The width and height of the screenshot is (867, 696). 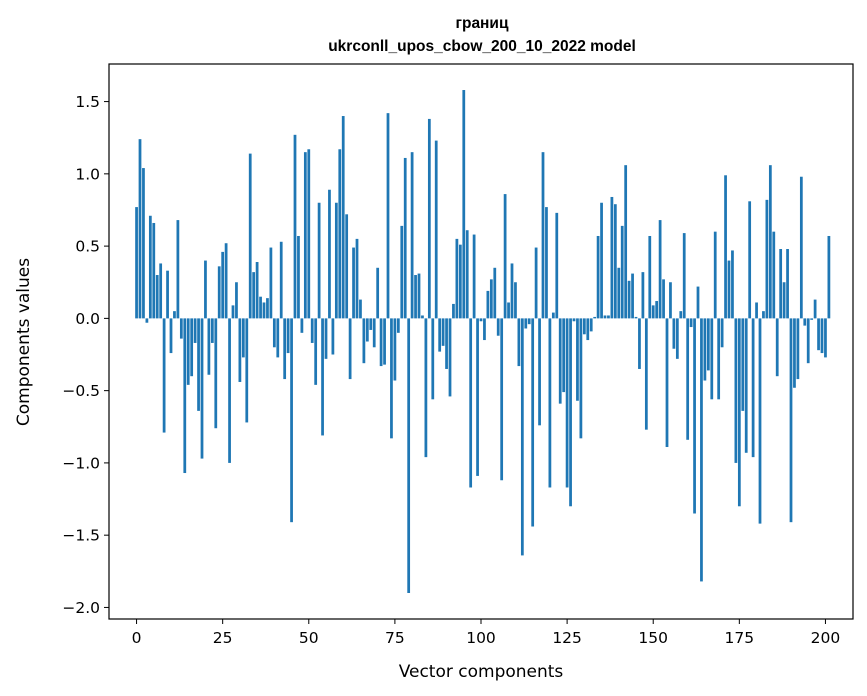 What do you see at coordinates (481, 638) in the screenshot?
I see `x-tick-label: 100` at bounding box center [481, 638].